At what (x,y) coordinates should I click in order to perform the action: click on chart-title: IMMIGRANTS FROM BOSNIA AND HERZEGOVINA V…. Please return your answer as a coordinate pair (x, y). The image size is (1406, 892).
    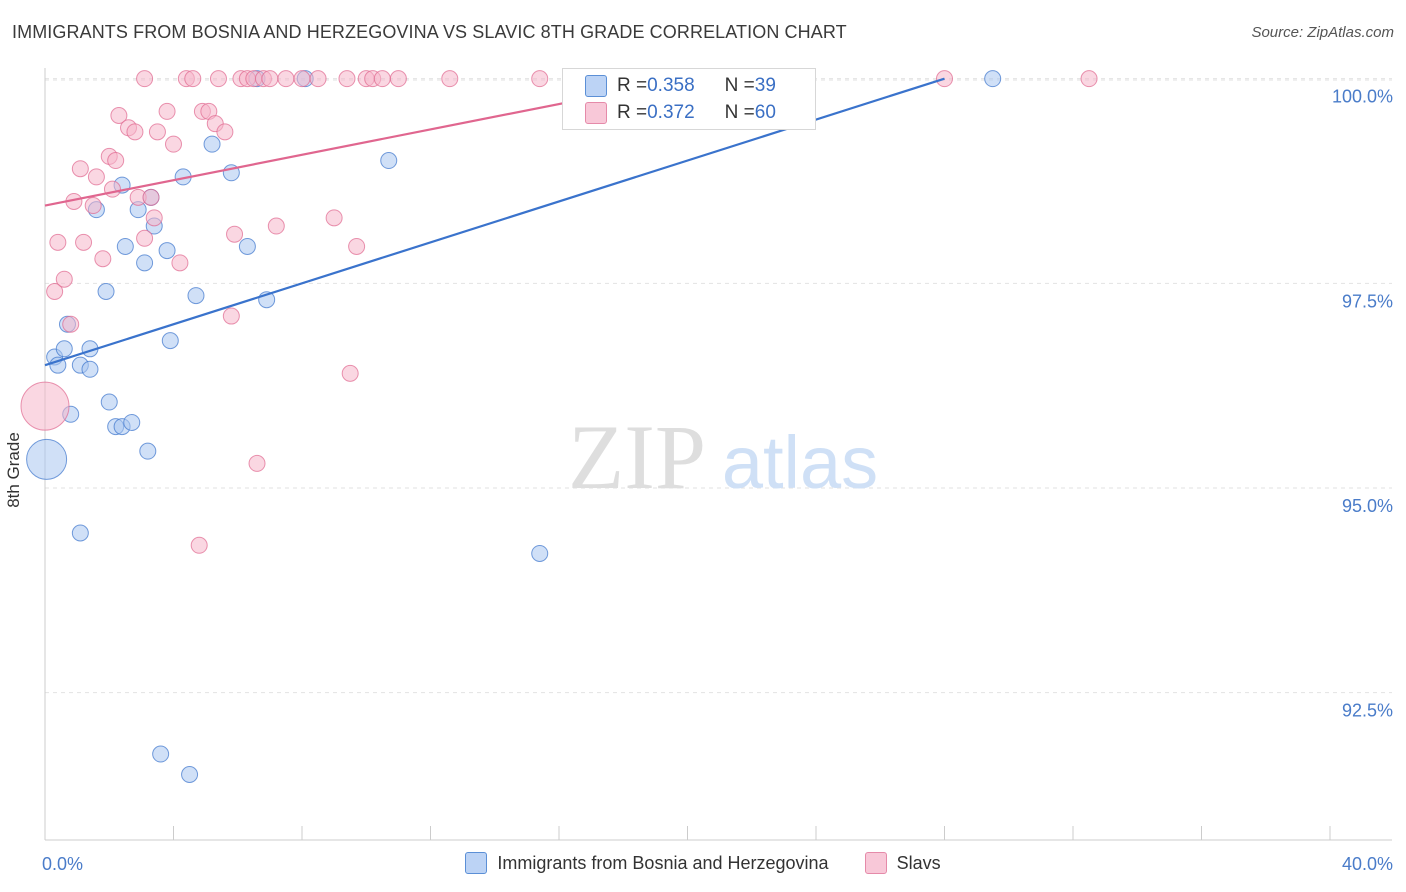
    Looking at the image, I should click on (429, 32).